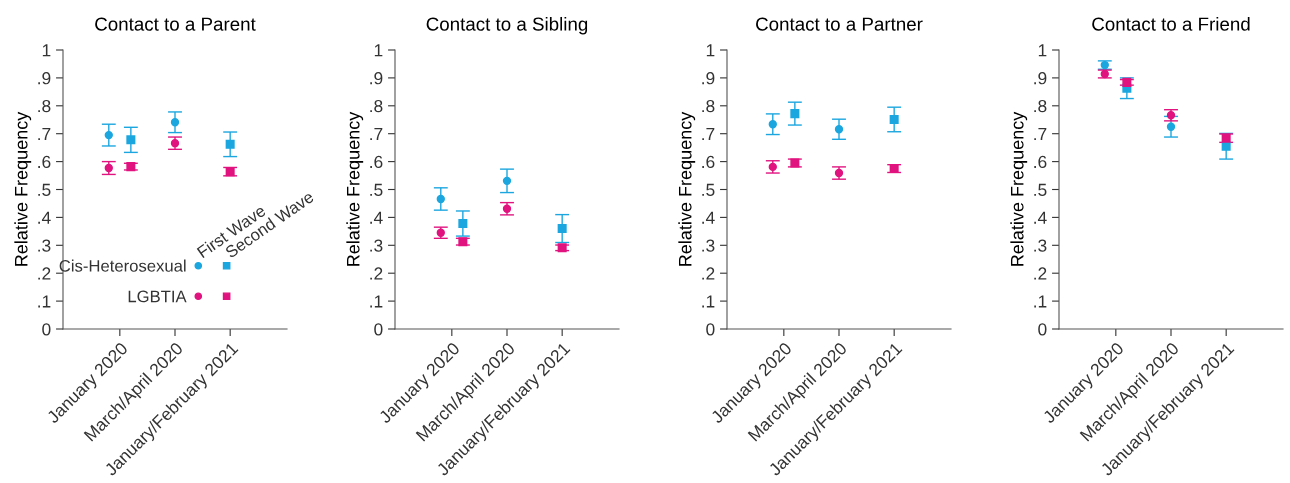 This screenshot has height=483, width=1290. Describe the element at coordinates (175, 24) in the screenshot. I see `chart-title: Contact to a Parent` at that location.